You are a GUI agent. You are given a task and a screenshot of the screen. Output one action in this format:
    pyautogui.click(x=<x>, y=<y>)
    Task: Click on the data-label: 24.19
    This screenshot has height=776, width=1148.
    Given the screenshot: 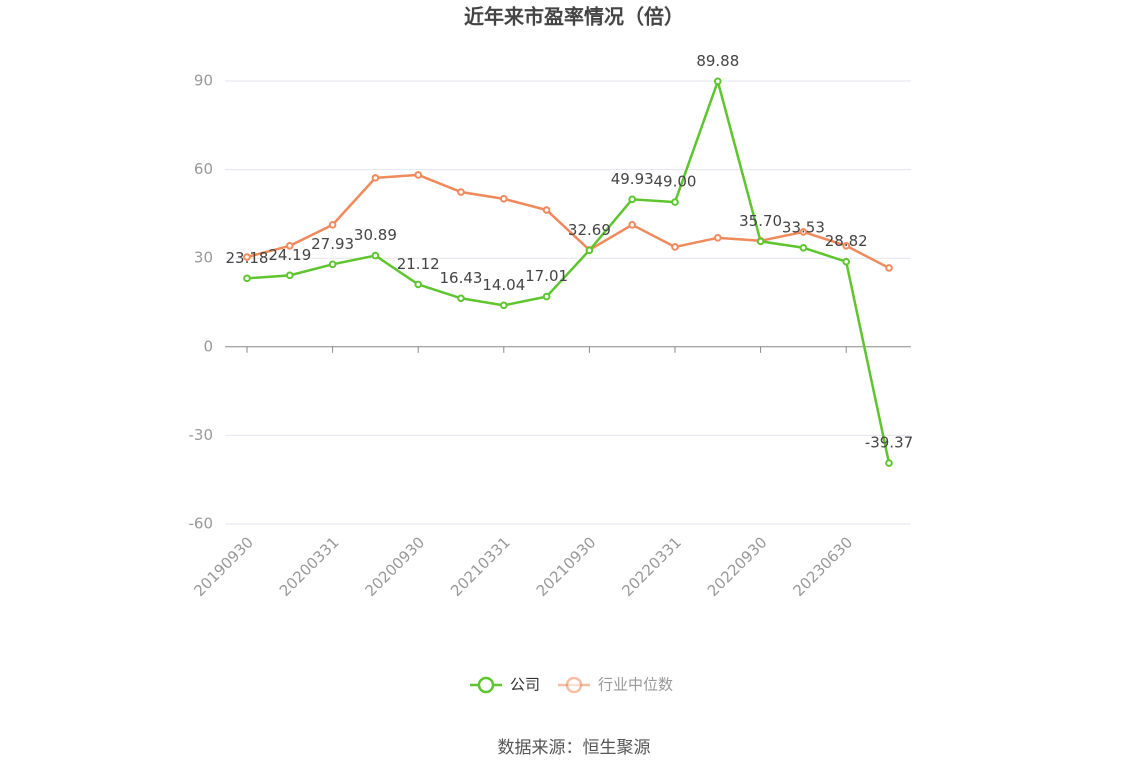 What is the action you would take?
    pyautogui.click(x=289, y=255)
    